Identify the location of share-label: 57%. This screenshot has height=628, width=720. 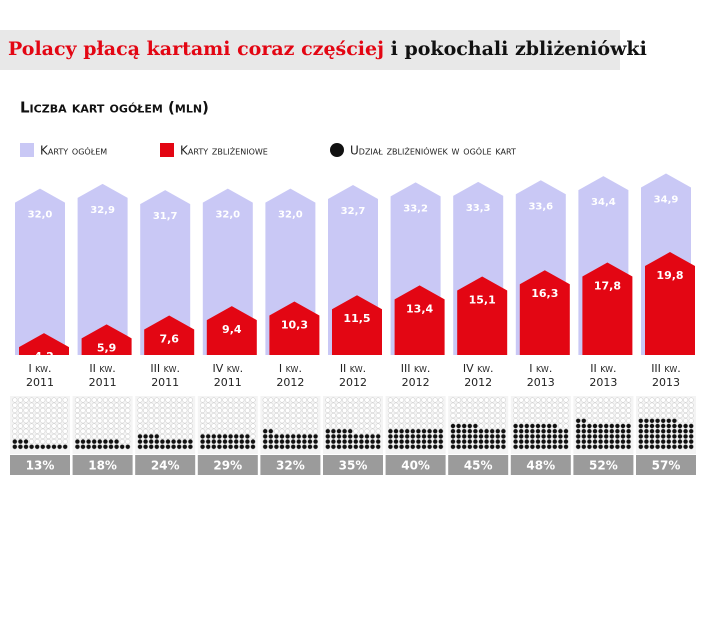
(666, 466).